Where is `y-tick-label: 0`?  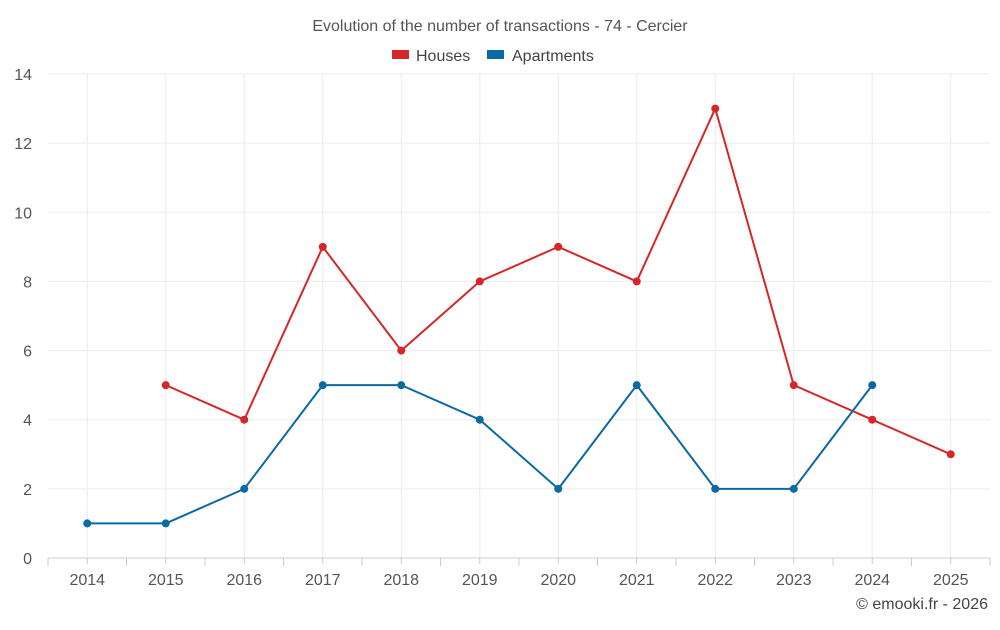 y-tick-label: 0 is located at coordinates (27, 559).